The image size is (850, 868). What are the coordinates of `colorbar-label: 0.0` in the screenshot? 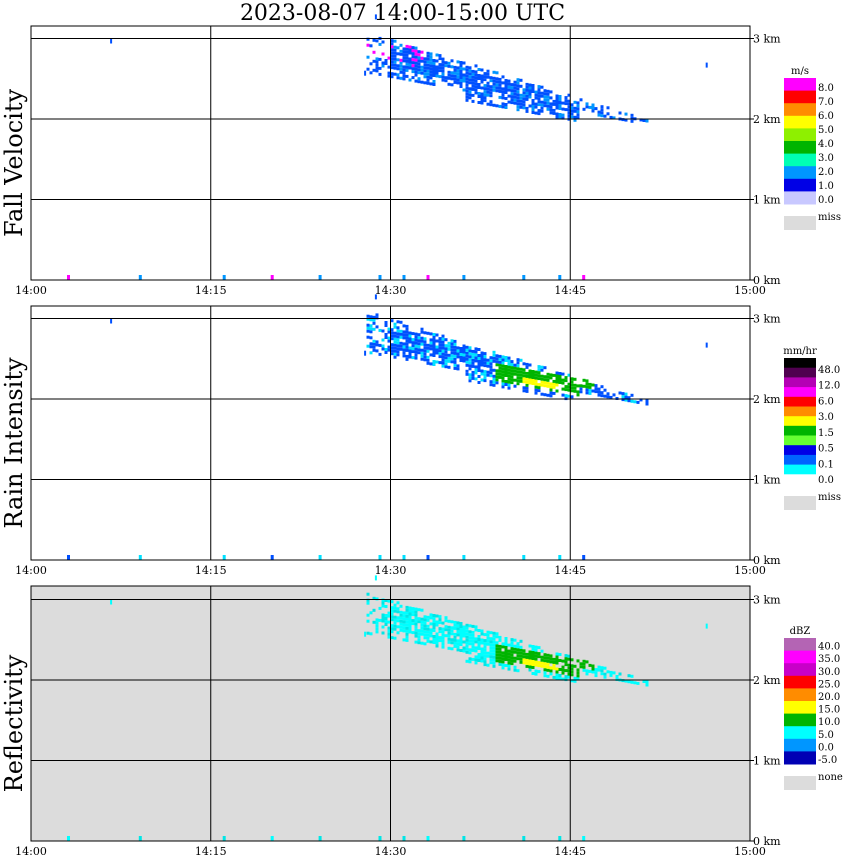 It's located at (826, 200).